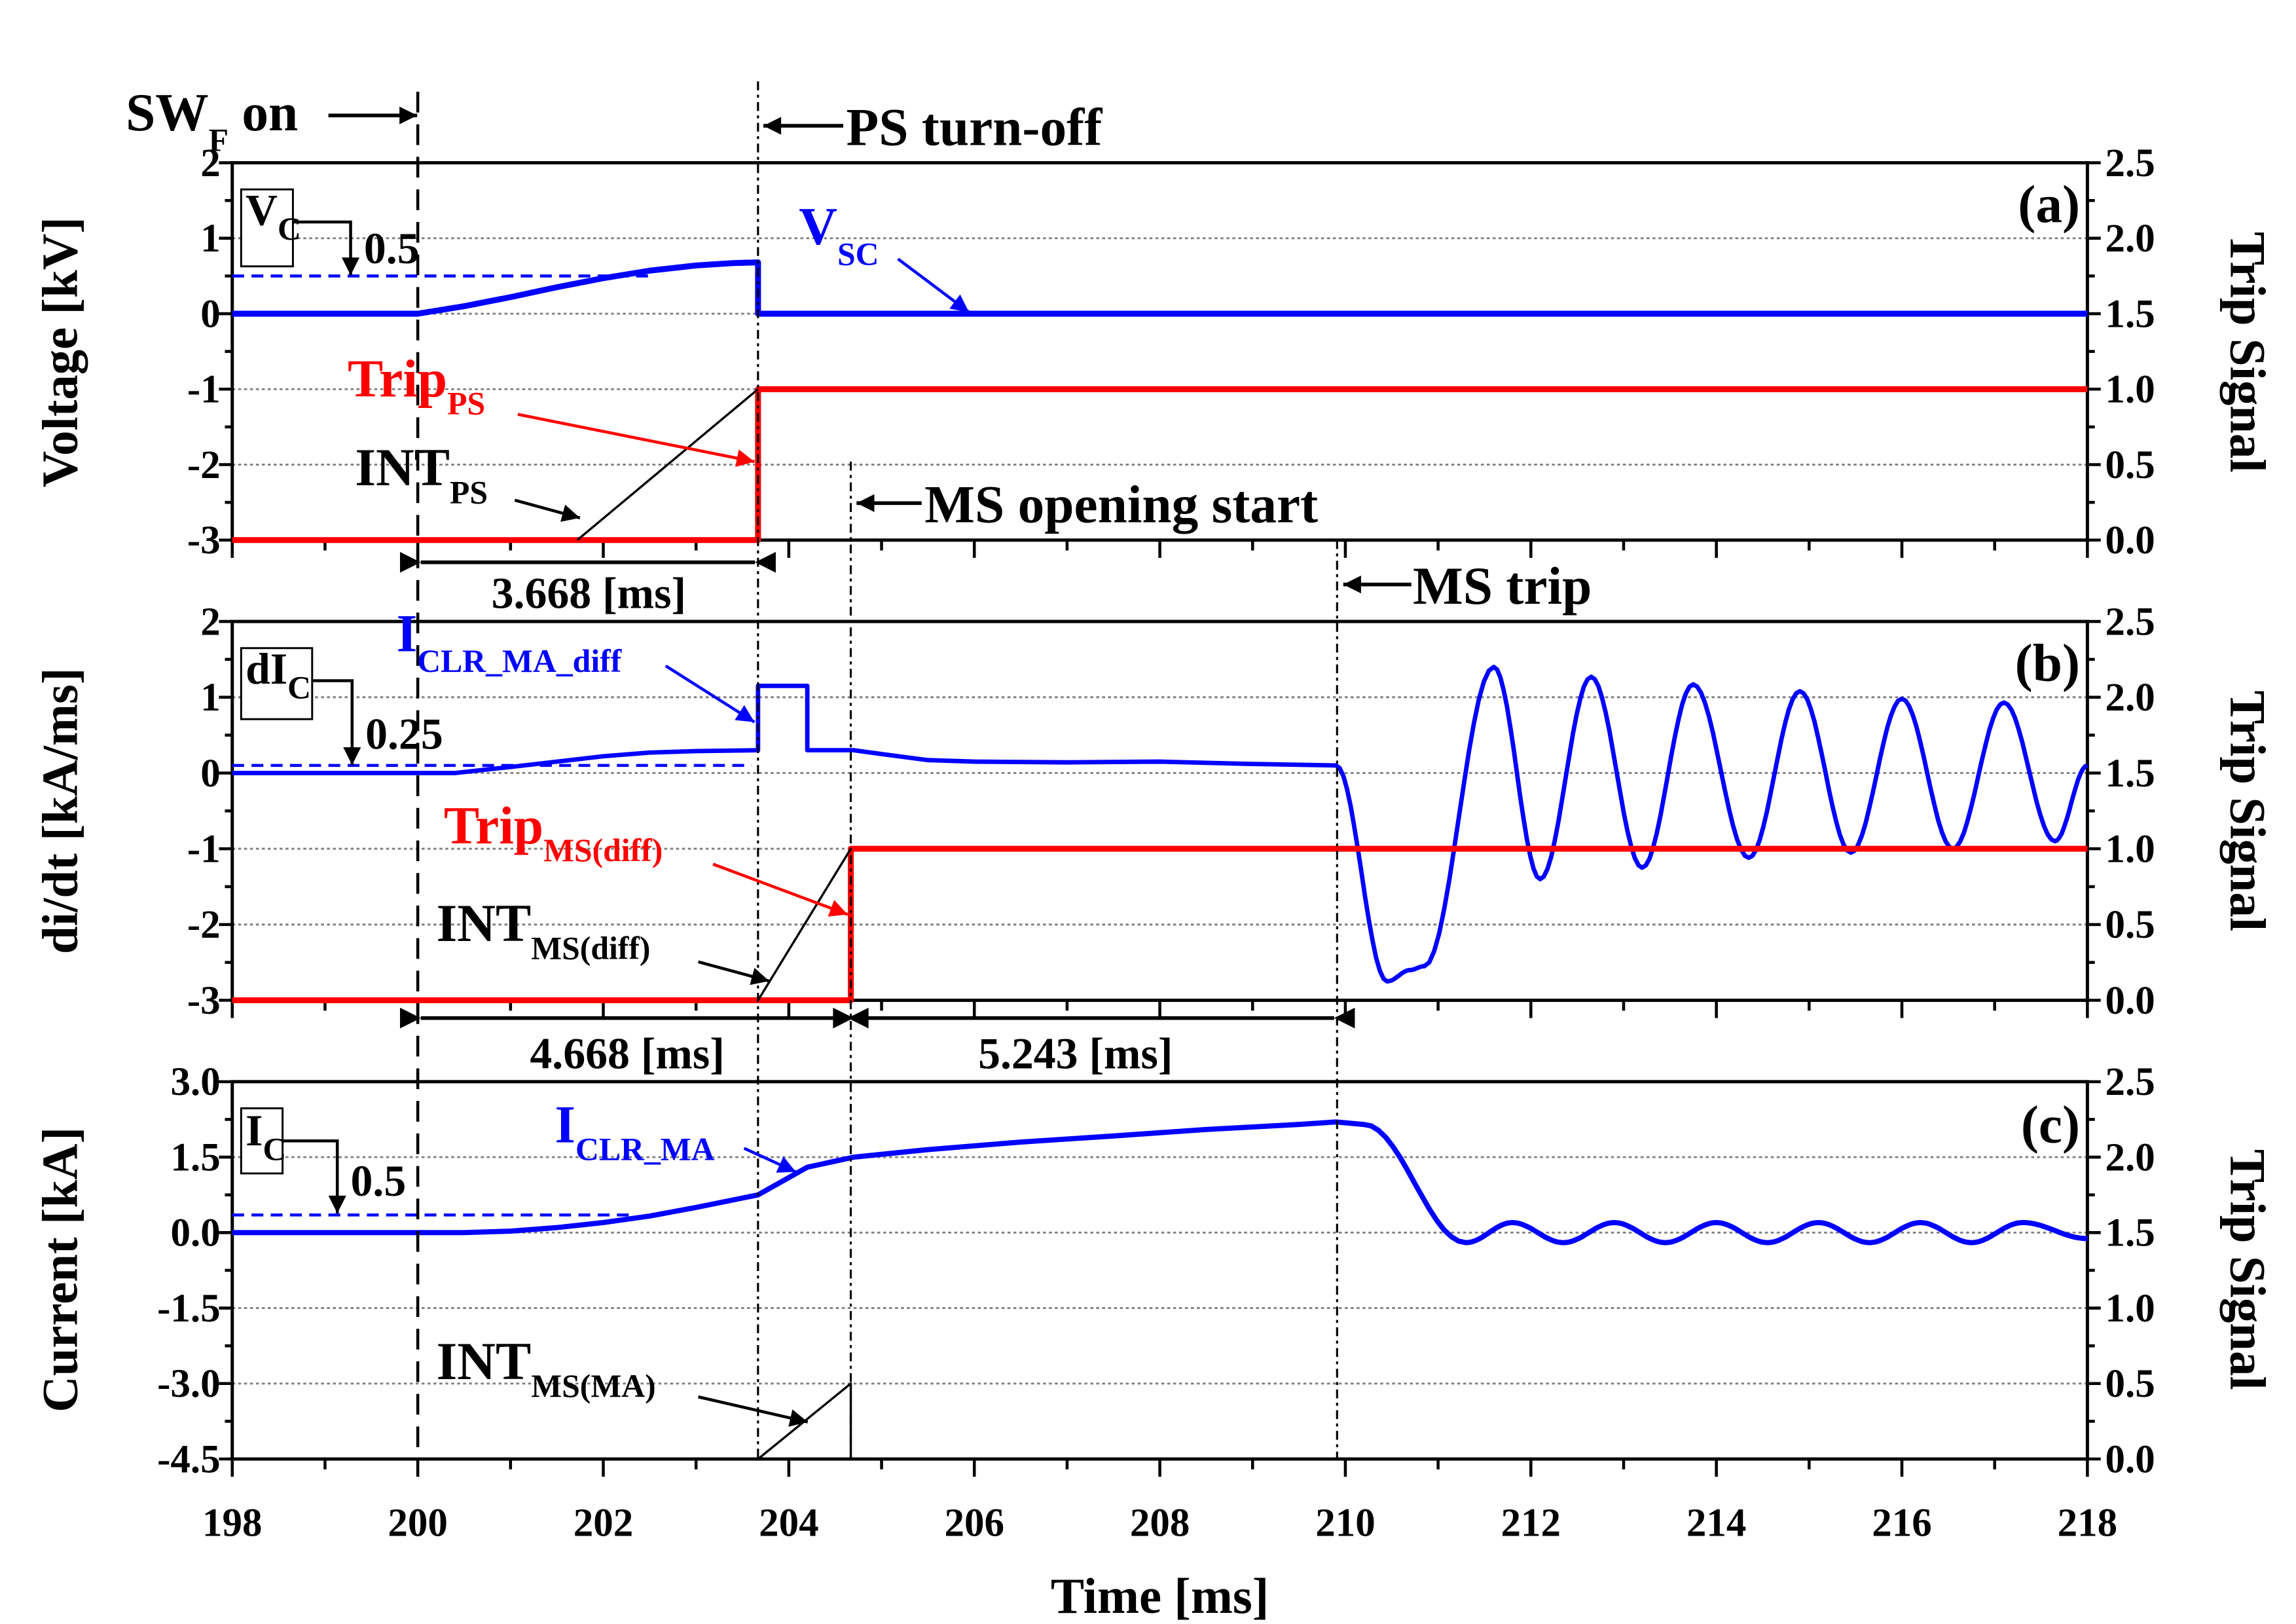 The height and width of the screenshot is (1624, 2296). I want to click on marker-ms-trip-label: MS trip, so click(1502, 586).